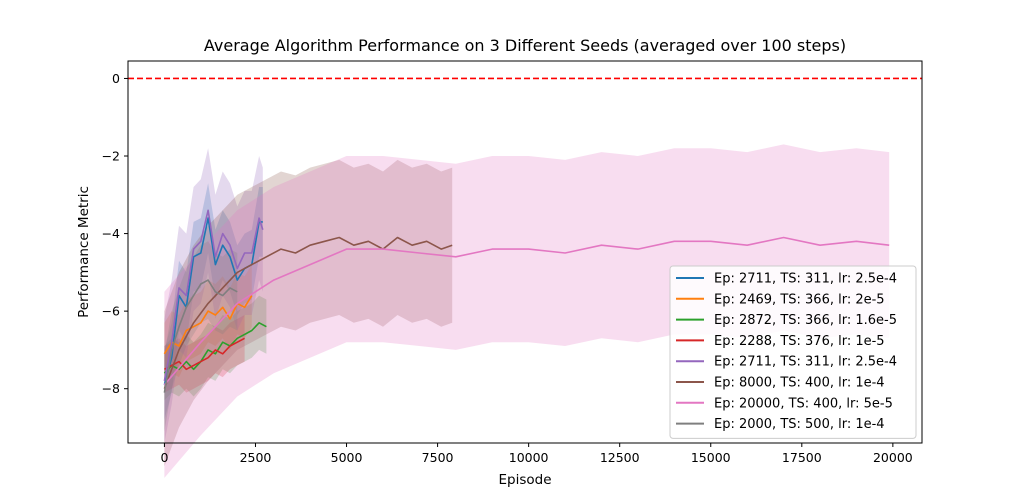 This screenshot has width=1025, height=499. I want to click on x-tick-label: 7500, so click(438, 457).